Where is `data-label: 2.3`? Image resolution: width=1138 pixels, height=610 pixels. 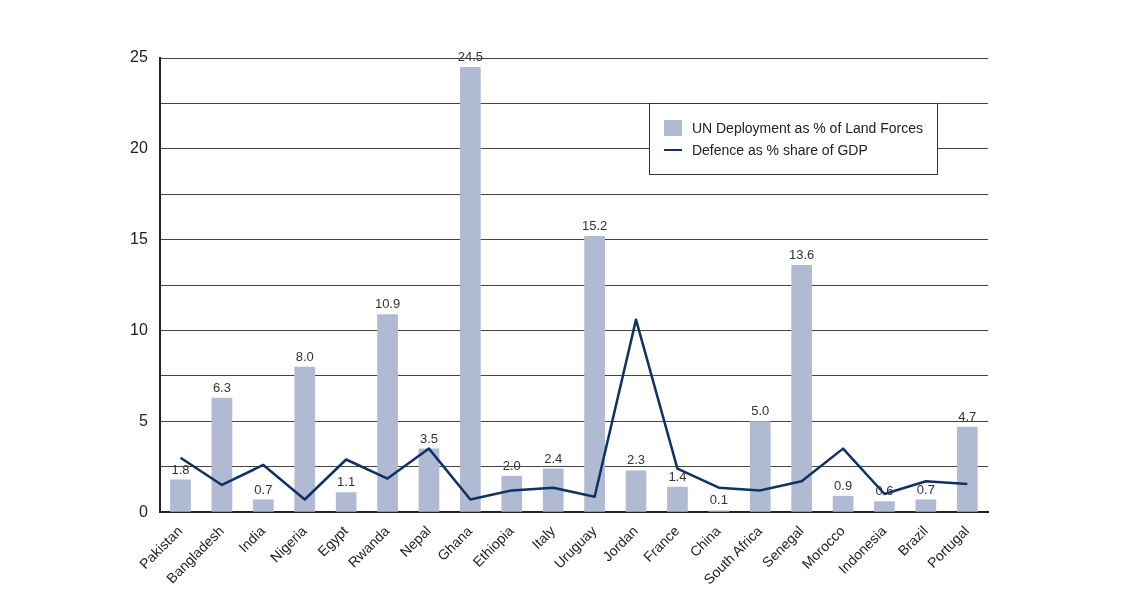
data-label: 2.3 is located at coordinates (636, 460).